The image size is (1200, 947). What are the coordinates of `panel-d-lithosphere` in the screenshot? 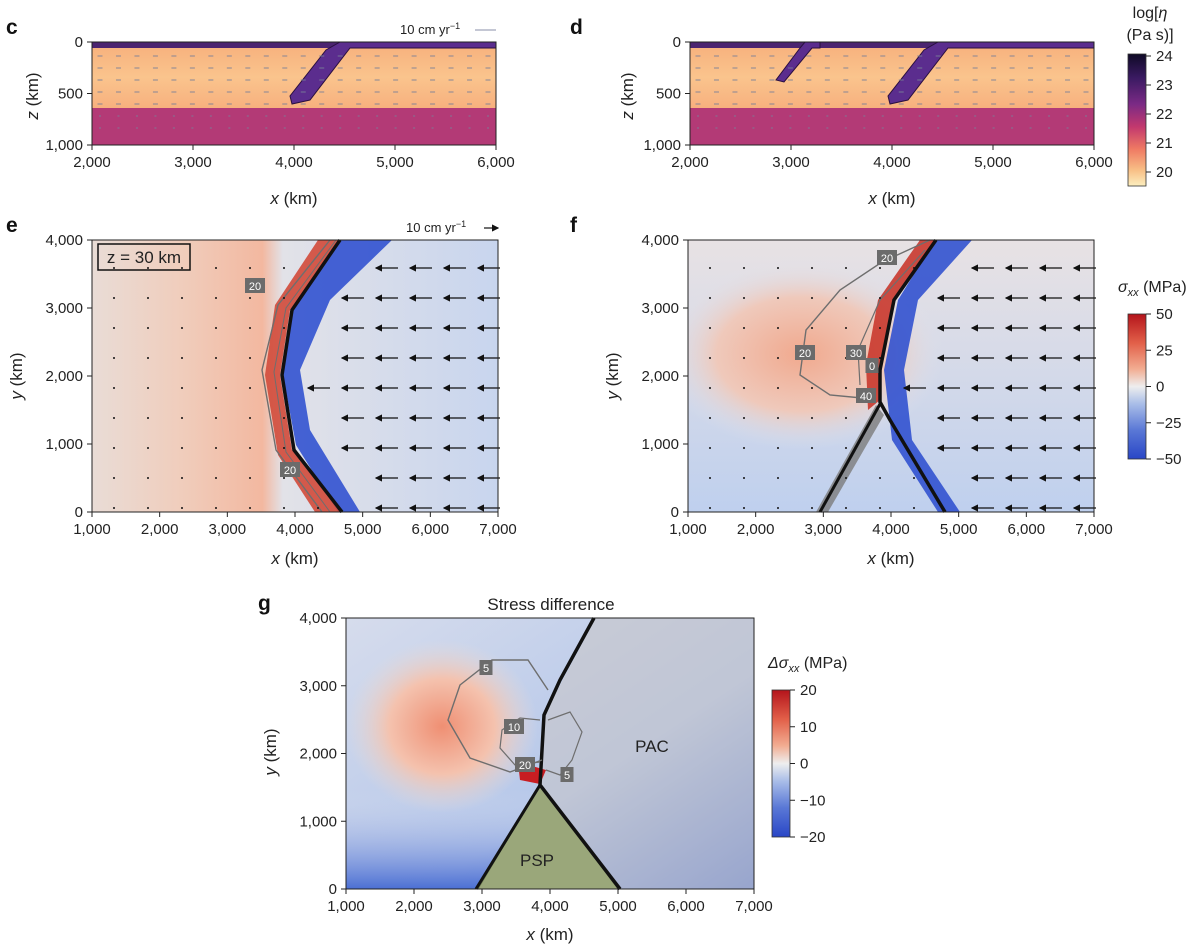 It's located at (892, 45).